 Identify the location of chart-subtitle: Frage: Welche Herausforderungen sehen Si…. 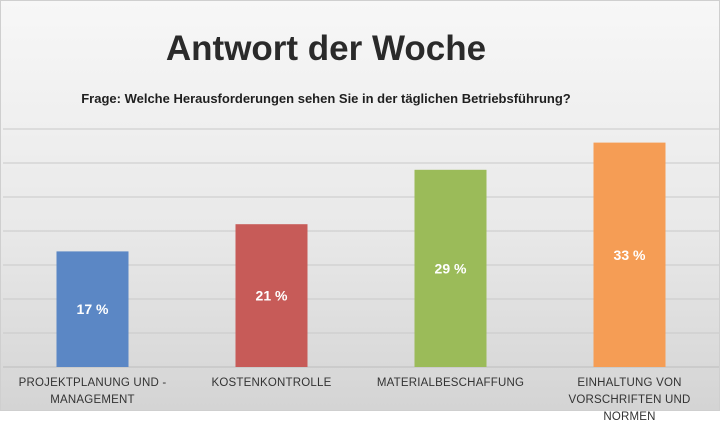
(326, 98).